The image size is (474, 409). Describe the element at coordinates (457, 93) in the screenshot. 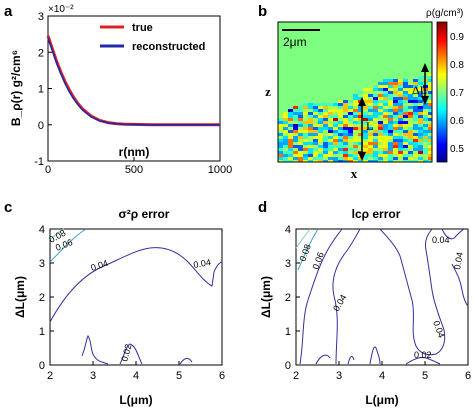

I see `colorbar-ticks: 0.9 0.8 0.7 0.6 0.5` at that location.